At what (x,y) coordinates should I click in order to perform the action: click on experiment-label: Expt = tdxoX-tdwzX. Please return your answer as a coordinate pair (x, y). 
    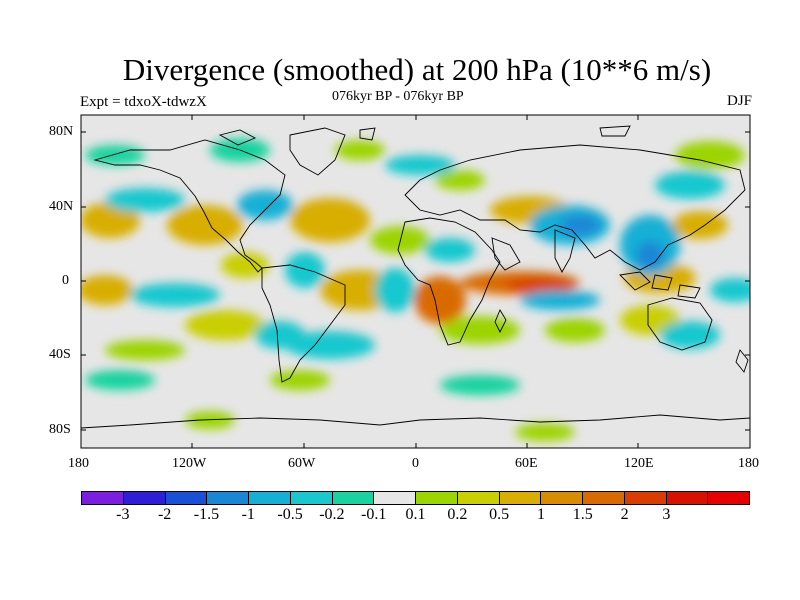
    Looking at the image, I should click on (143, 102).